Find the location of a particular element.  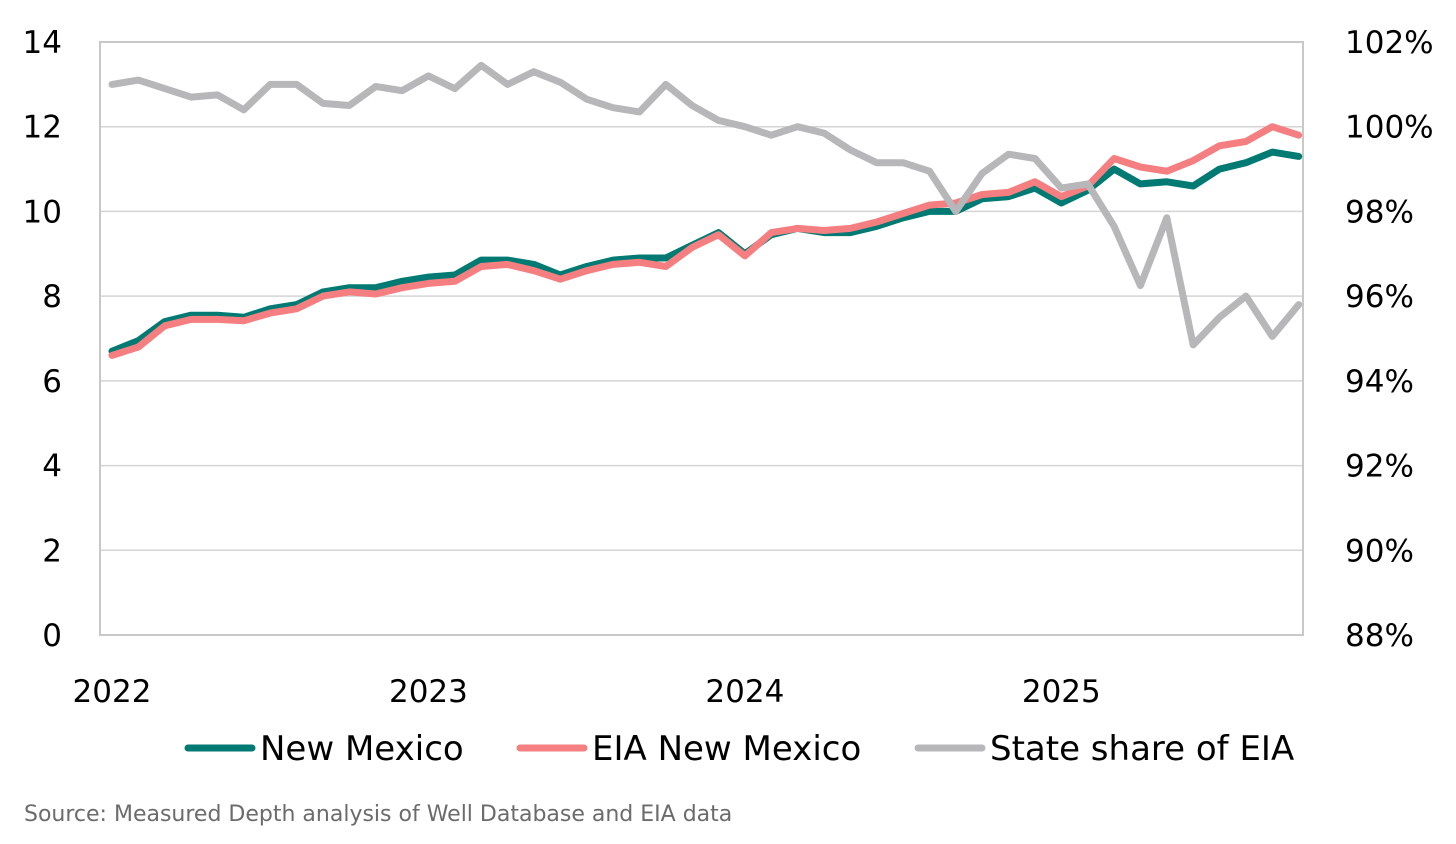

y-tick-label: 14 is located at coordinates (42, 43).